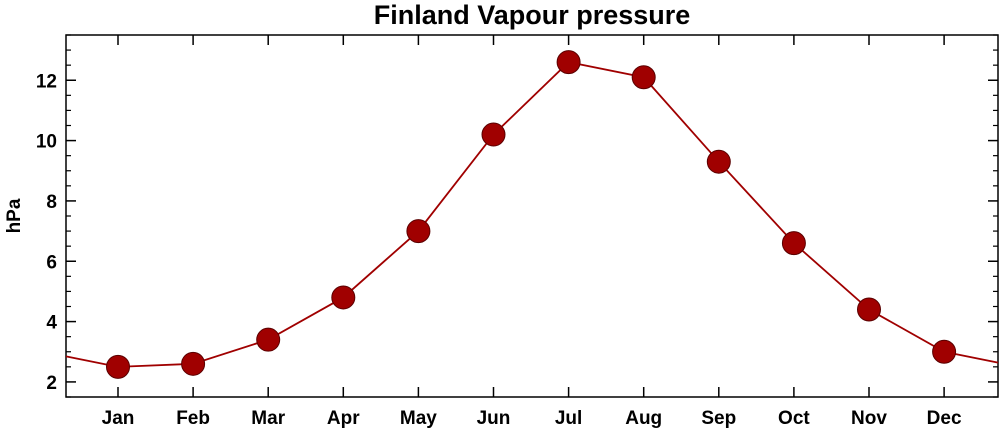 Image resolution: width=1000 pixels, height=432 pixels. I want to click on data-point-jan, so click(118, 366).